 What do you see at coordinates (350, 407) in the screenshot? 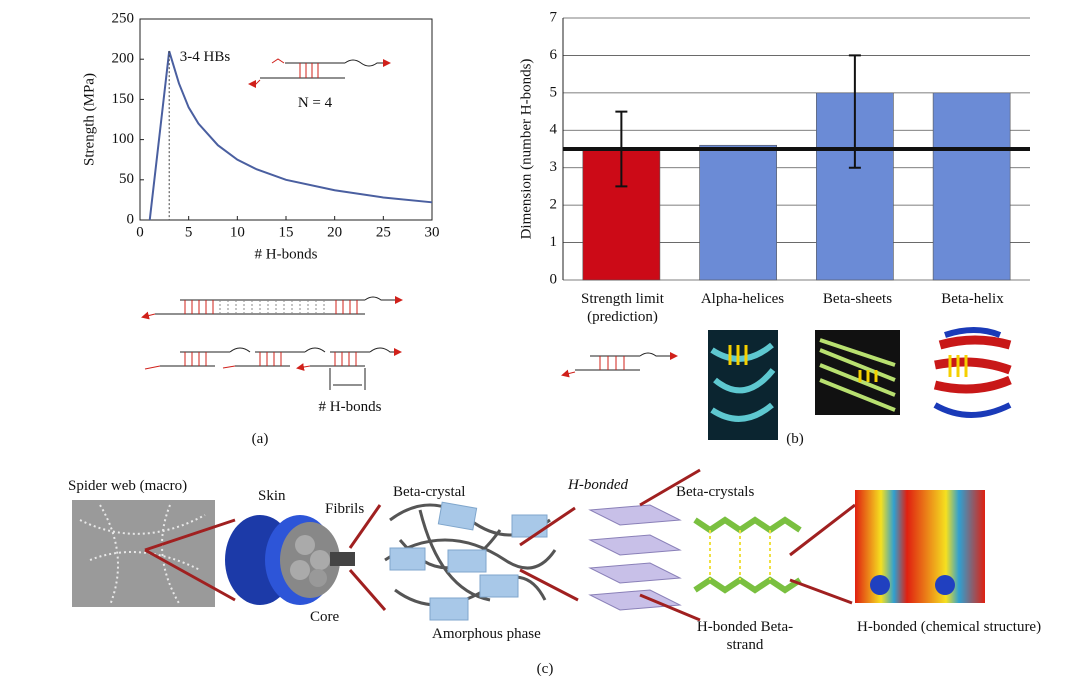
I see `diagram-label: # H-bonds` at bounding box center [350, 407].